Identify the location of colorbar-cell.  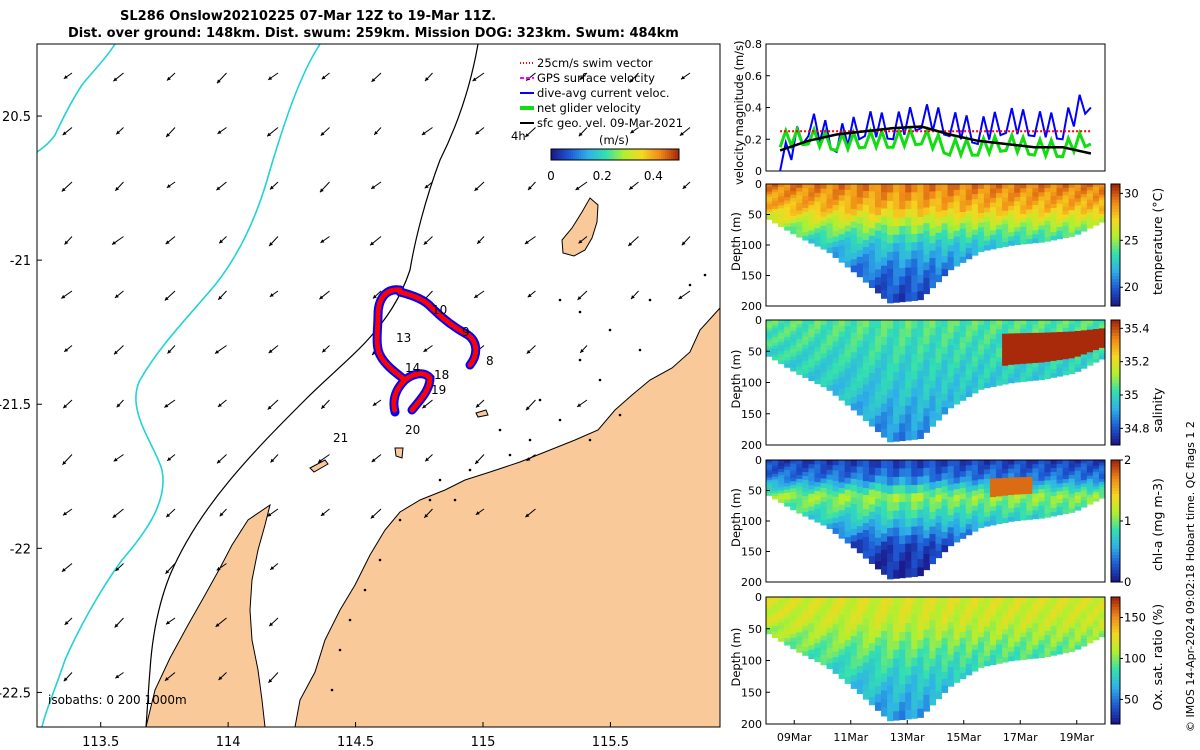
(612, 154).